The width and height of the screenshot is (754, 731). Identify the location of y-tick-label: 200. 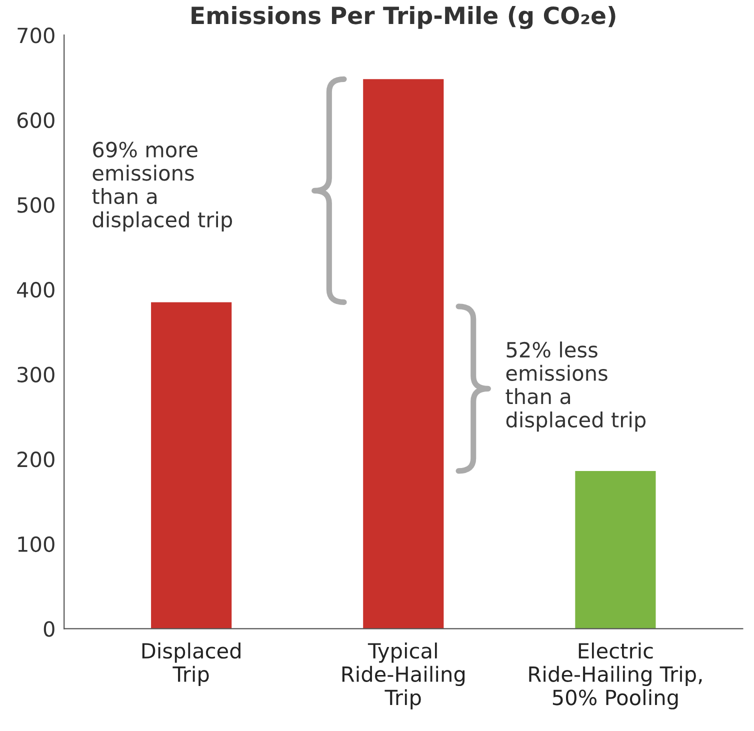
(36, 460).